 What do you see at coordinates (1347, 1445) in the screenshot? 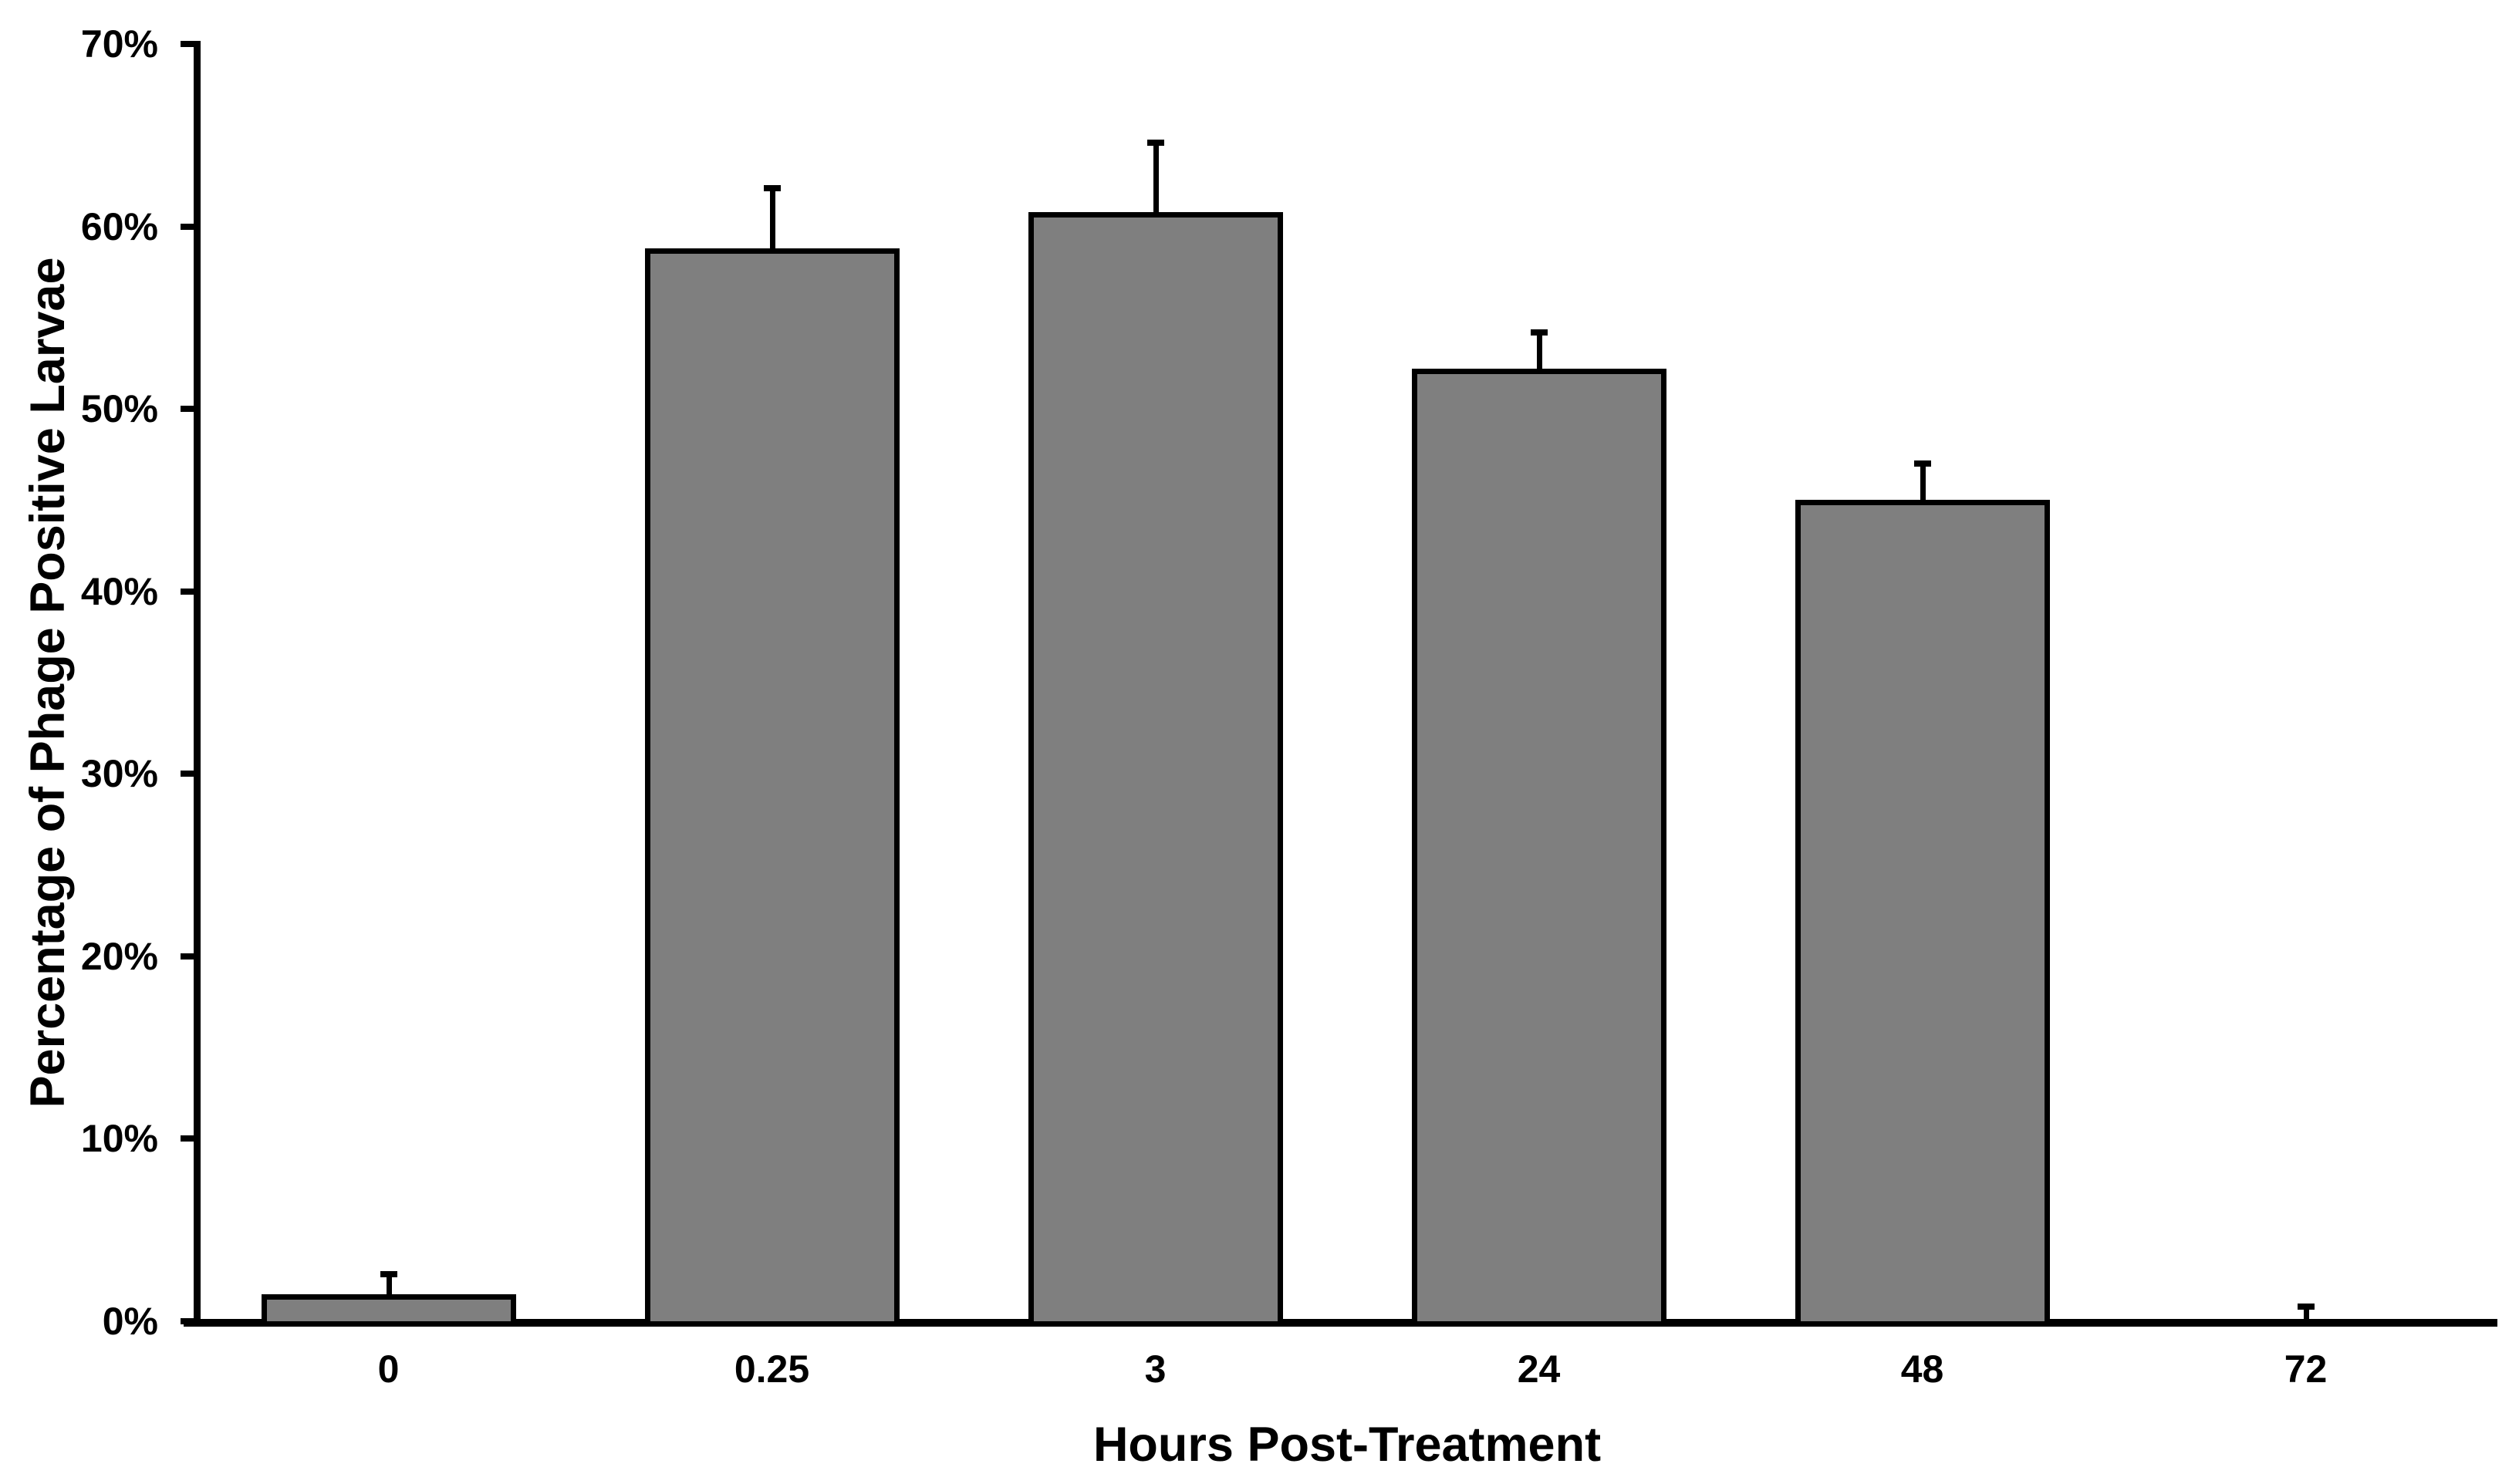
I see `x-axis-title: Hours Post-Treatment` at bounding box center [1347, 1445].